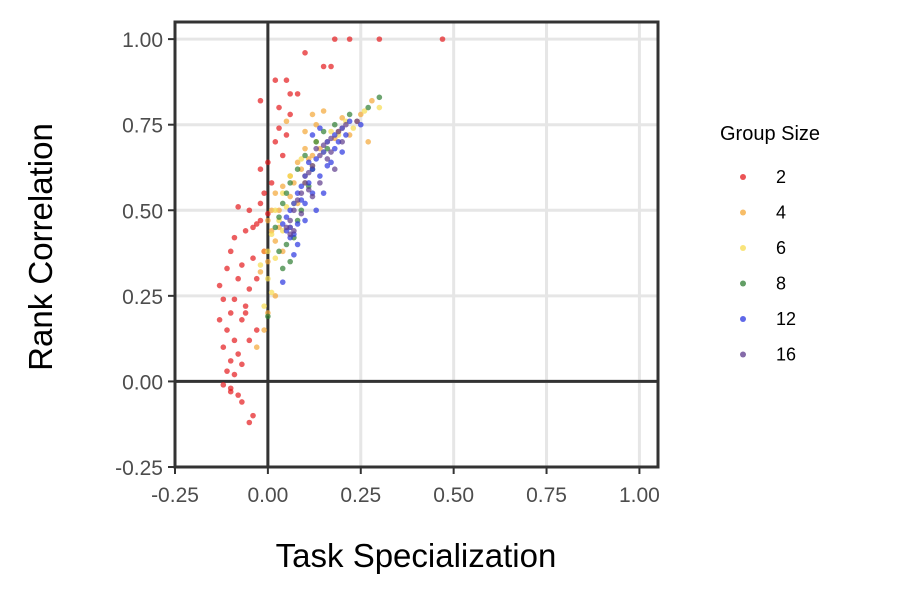 The width and height of the screenshot is (900, 600). Describe the element at coordinates (175, 495) in the screenshot. I see `x-tick-label-0: -0.25` at that location.